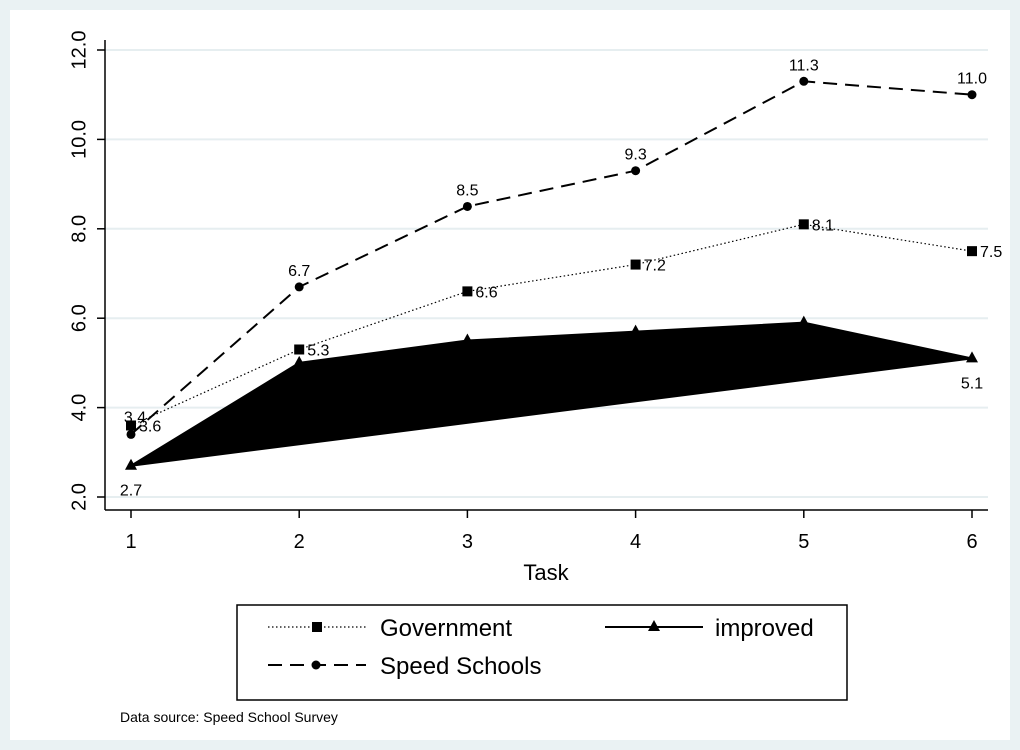 The height and width of the screenshot is (750, 1020). What do you see at coordinates (299, 542) in the screenshot?
I see `x-tick-label: 2` at bounding box center [299, 542].